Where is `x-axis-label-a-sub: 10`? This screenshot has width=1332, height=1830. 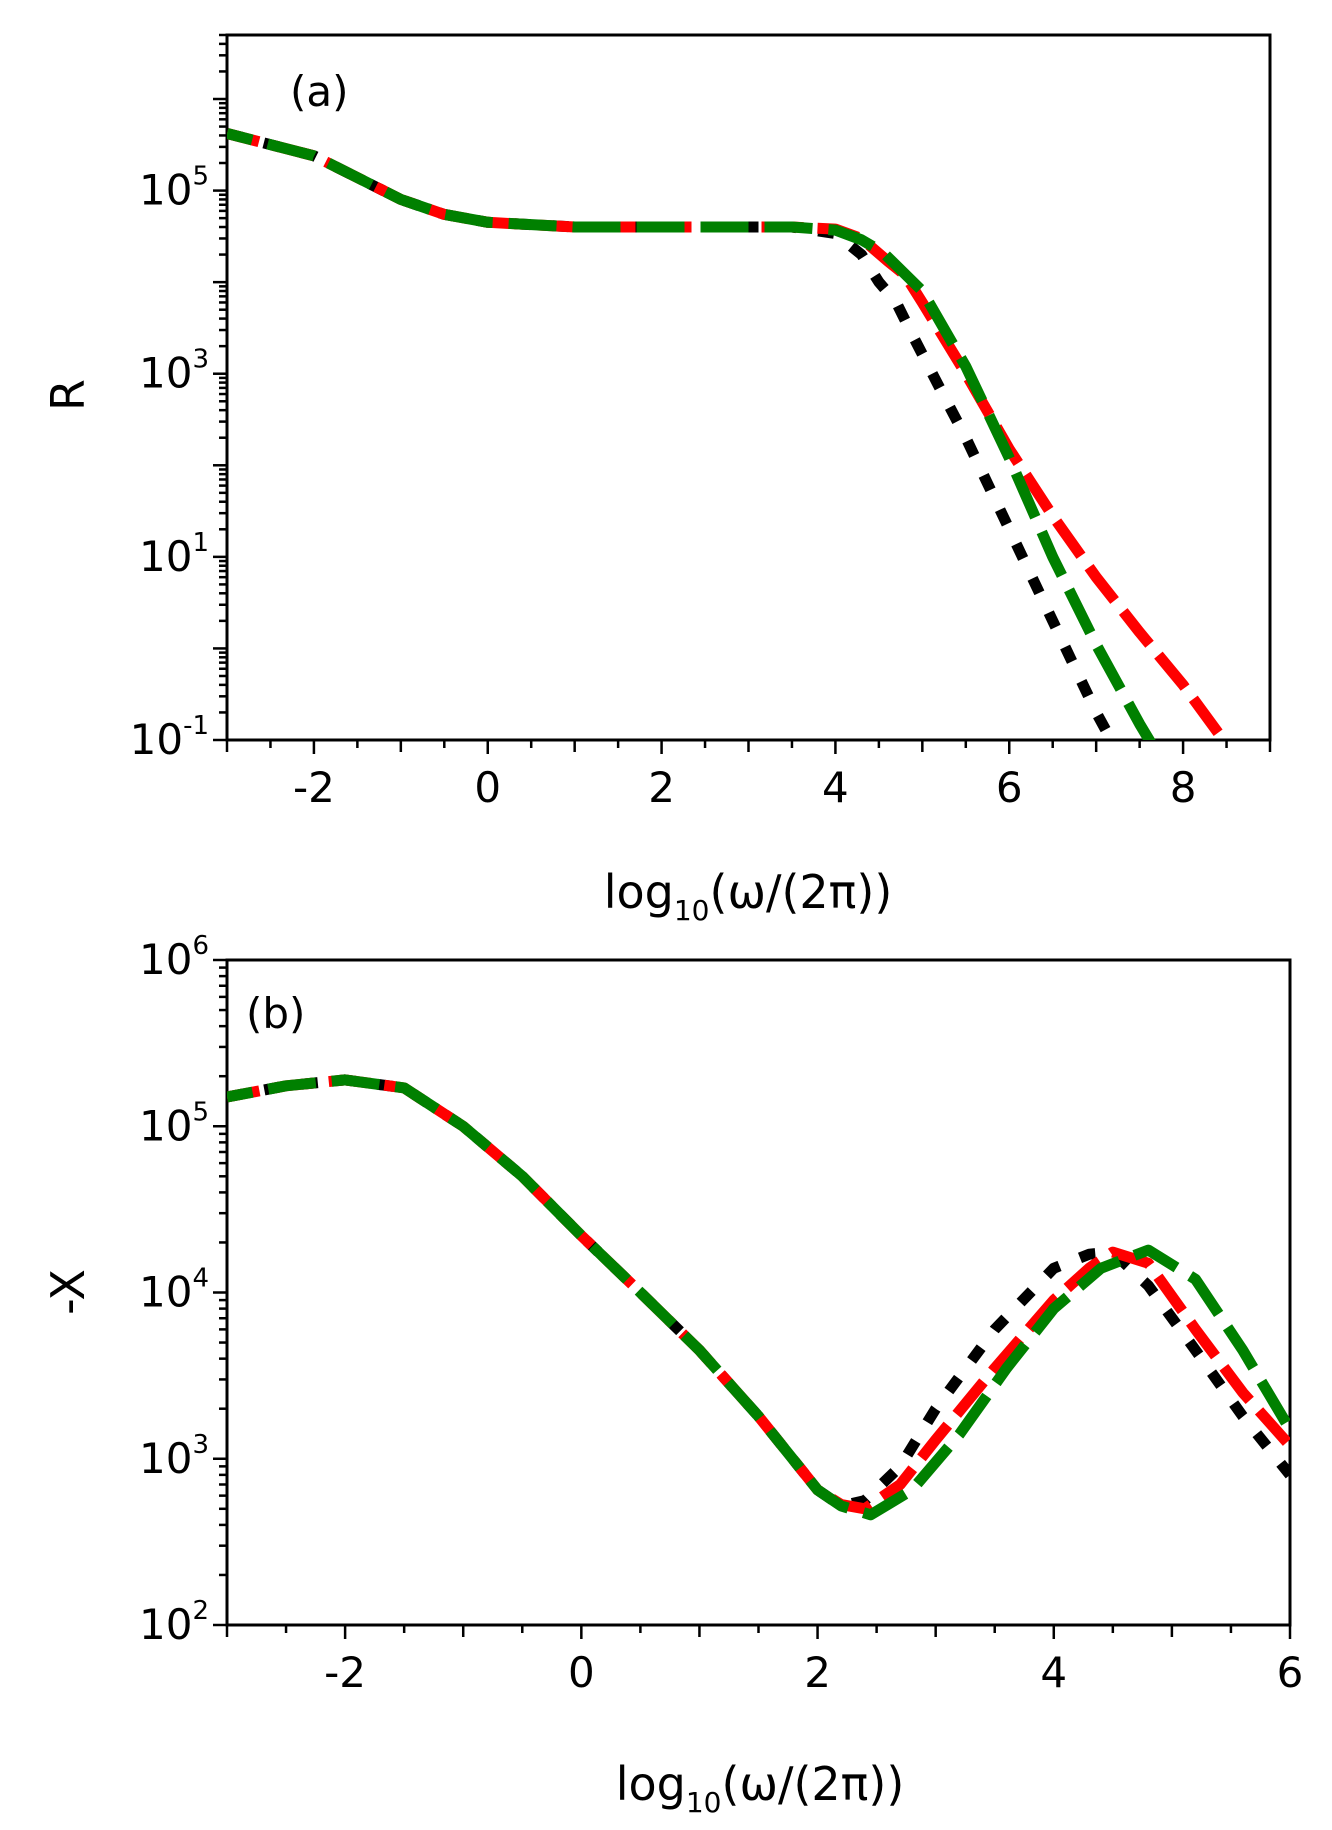
x-axis-label-a-sub: 10 is located at coordinates (692, 910).